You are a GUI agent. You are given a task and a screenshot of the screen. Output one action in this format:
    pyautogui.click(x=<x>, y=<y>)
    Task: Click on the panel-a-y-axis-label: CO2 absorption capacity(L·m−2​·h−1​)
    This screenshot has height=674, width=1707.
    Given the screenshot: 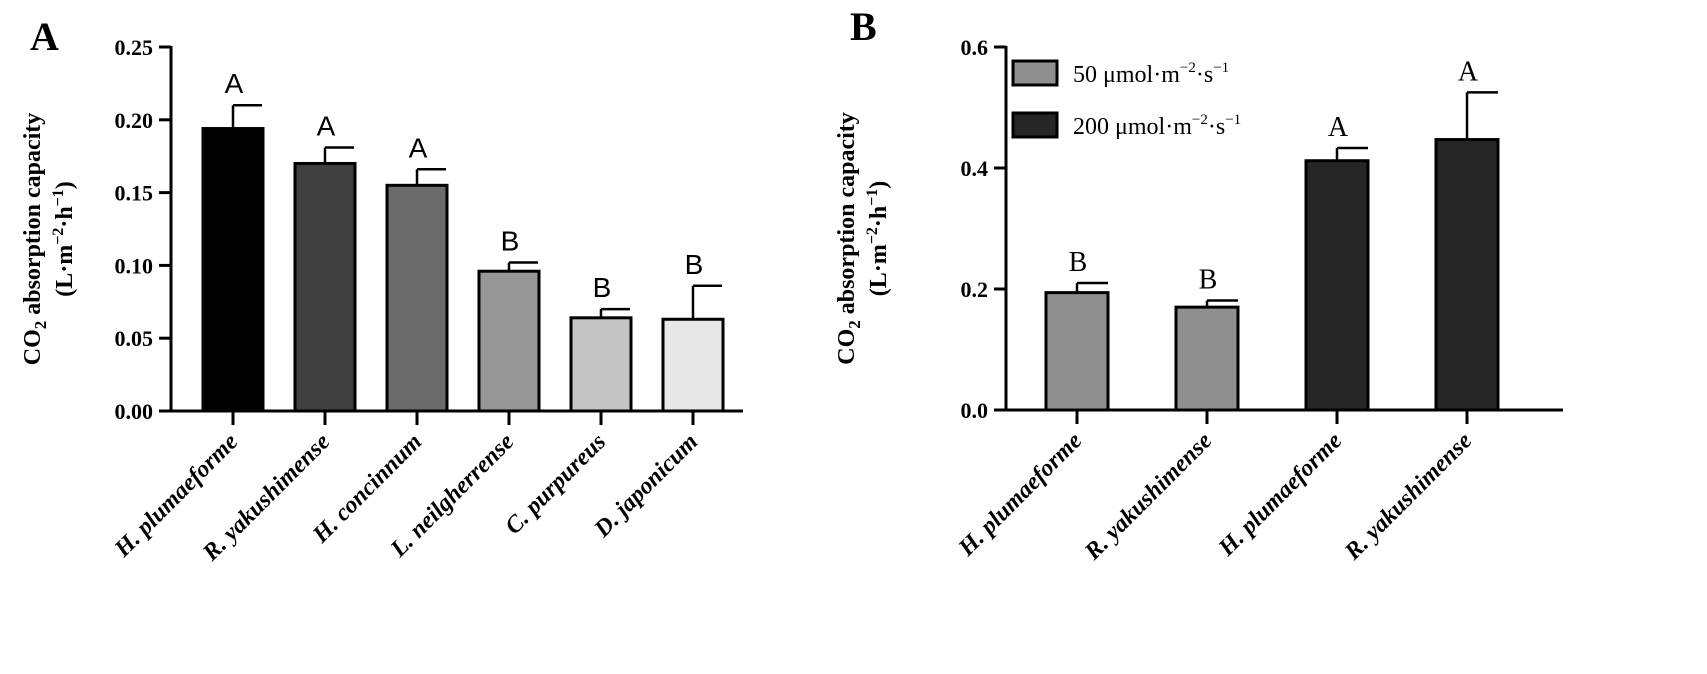 What is the action you would take?
    pyautogui.click(x=49, y=239)
    